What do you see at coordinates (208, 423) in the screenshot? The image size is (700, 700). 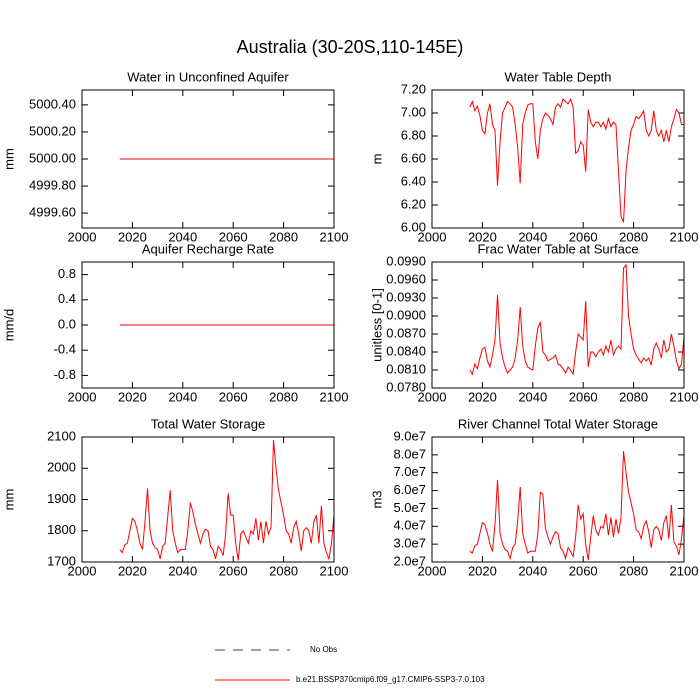 I see `panel-title: Total Water Storage` at bounding box center [208, 423].